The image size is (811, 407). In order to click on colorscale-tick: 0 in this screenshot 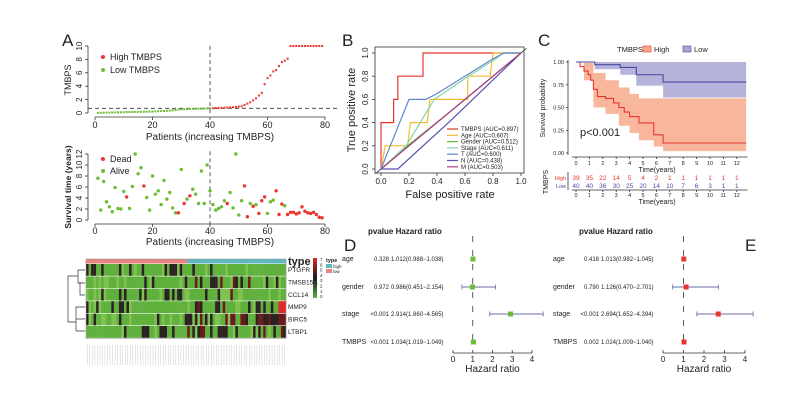, I will do `click(321, 296)`.